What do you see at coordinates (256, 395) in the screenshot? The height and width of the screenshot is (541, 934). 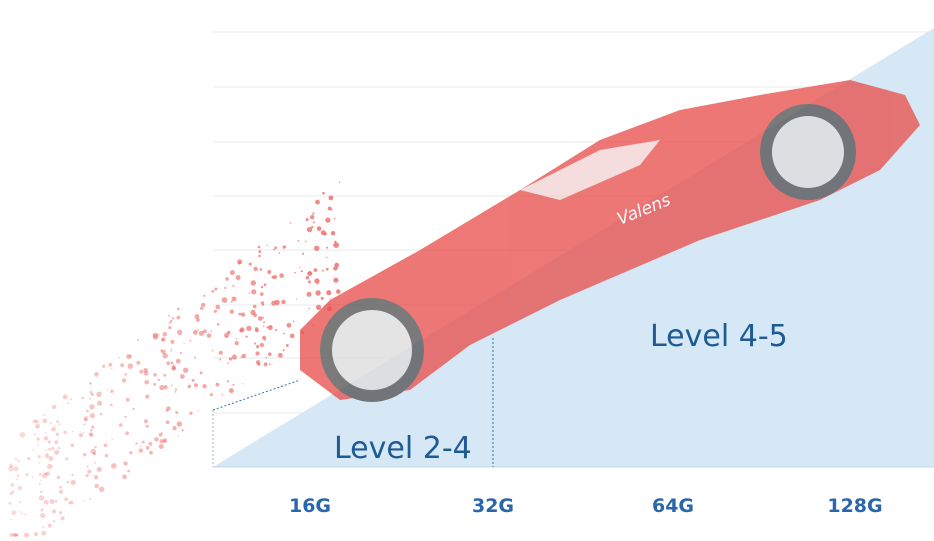 I see `divider` at bounding box center [256, 395].